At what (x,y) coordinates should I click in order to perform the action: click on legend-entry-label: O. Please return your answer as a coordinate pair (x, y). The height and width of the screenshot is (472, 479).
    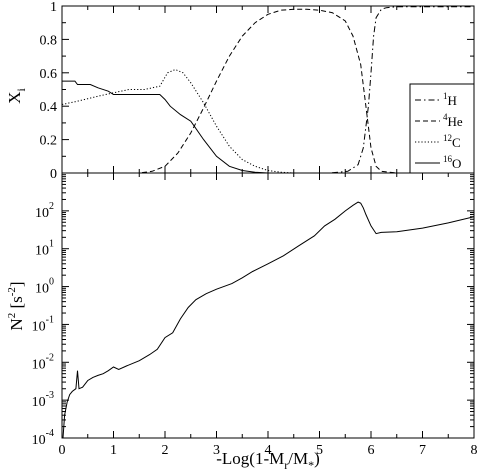
    Looking at the image, I should click on (456, 163).